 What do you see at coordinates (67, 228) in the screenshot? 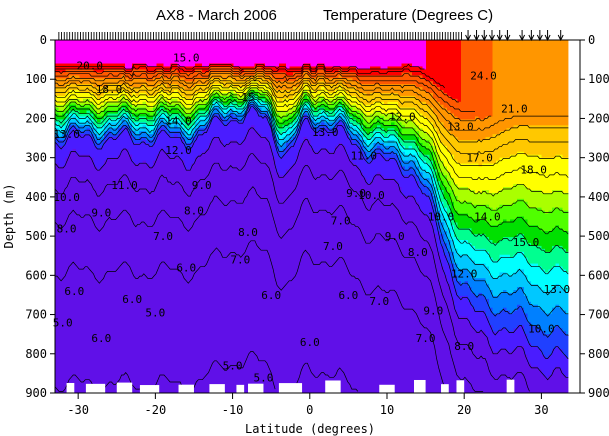
I see `contour-label: 8.0` at bounding box center [67, 228].